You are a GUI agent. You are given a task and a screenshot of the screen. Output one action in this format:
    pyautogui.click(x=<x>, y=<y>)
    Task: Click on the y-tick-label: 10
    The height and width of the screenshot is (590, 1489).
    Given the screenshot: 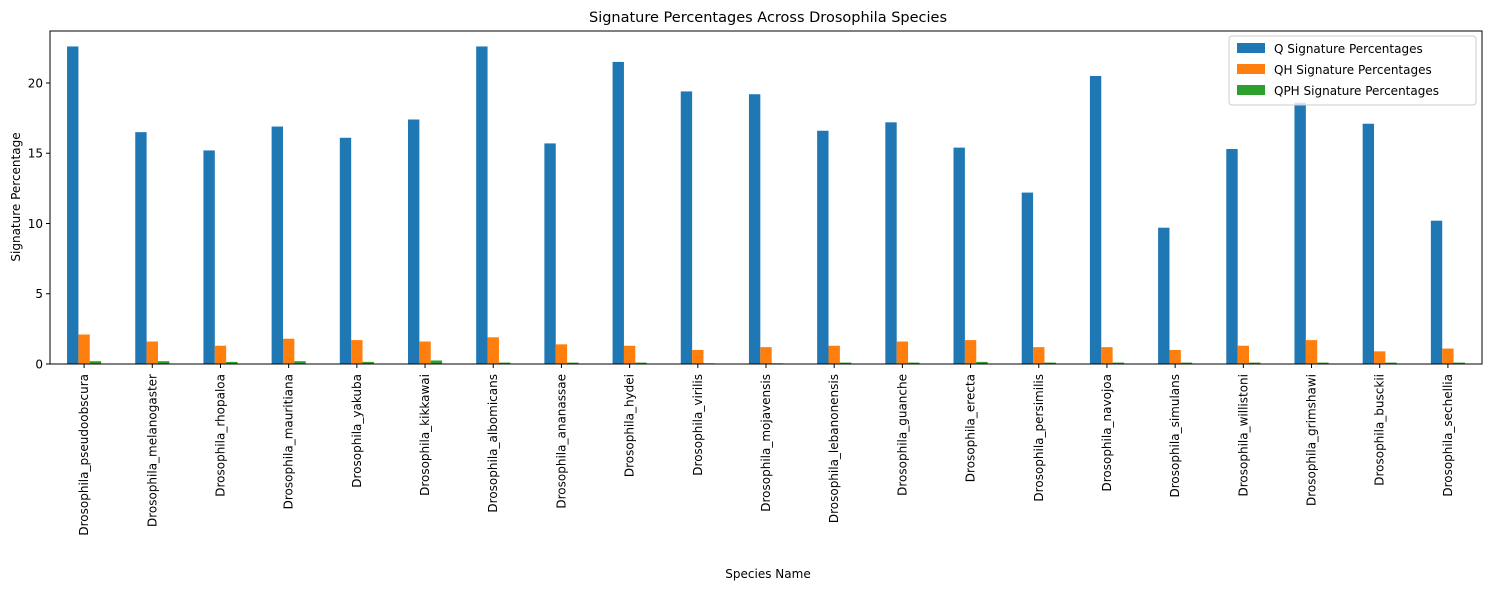 What is the action you would take?
    pyautogui.click(x=35, y=224)
    